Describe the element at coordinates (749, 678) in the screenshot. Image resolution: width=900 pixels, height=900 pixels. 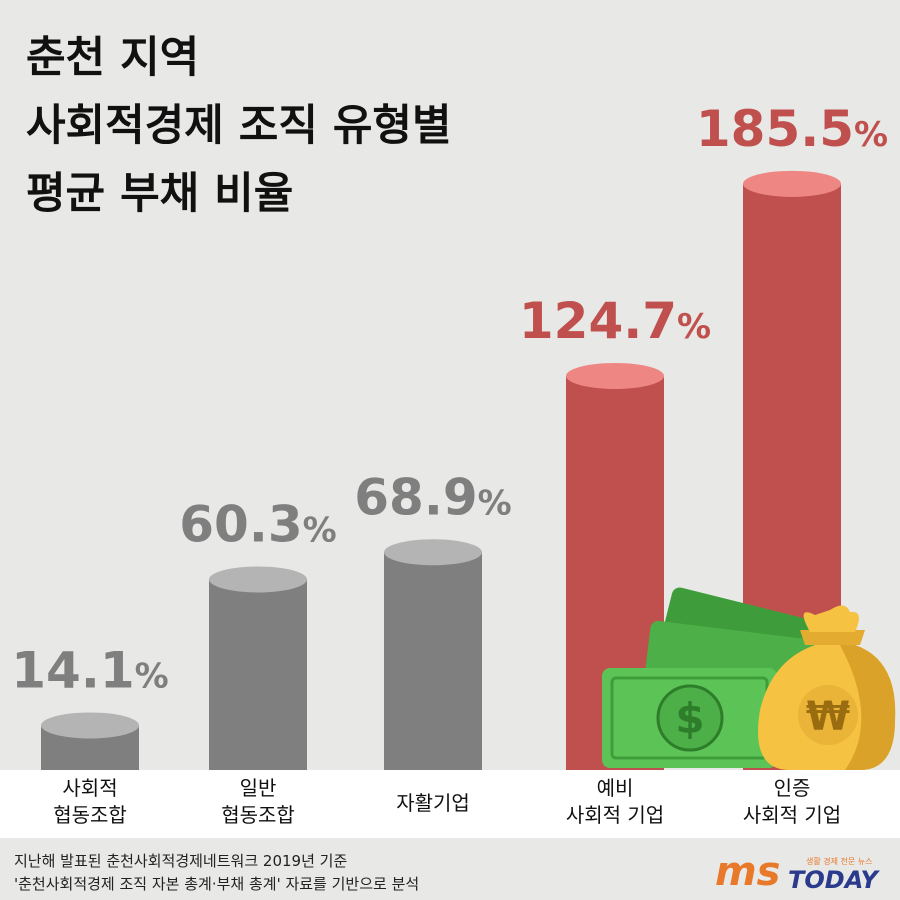
I see `money-illustration: $ ₩` at that location.